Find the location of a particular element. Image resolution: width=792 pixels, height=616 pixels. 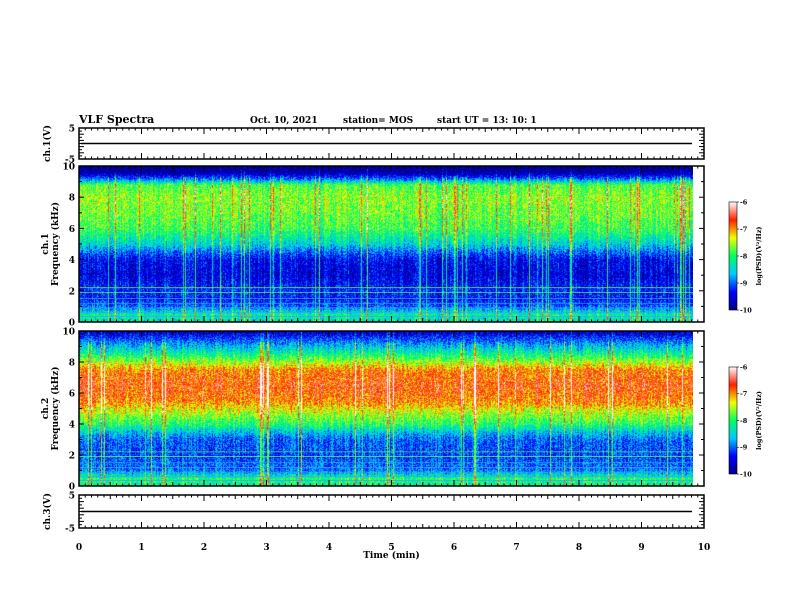

x-tick-label: 3 is located at coordinates (266, 548).